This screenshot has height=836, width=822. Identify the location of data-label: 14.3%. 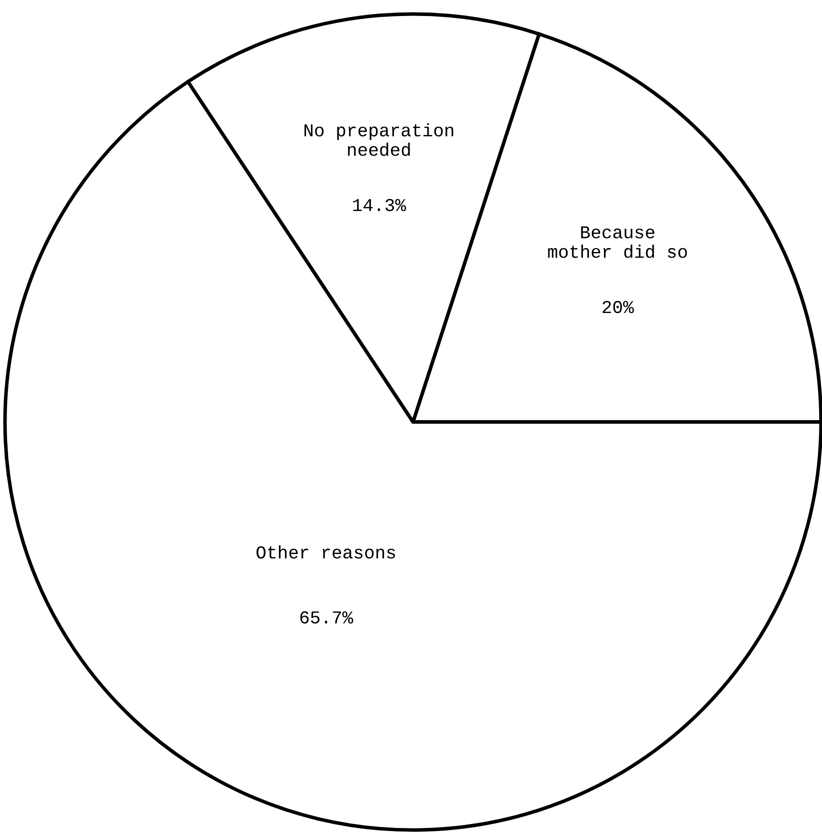
(379, 205).